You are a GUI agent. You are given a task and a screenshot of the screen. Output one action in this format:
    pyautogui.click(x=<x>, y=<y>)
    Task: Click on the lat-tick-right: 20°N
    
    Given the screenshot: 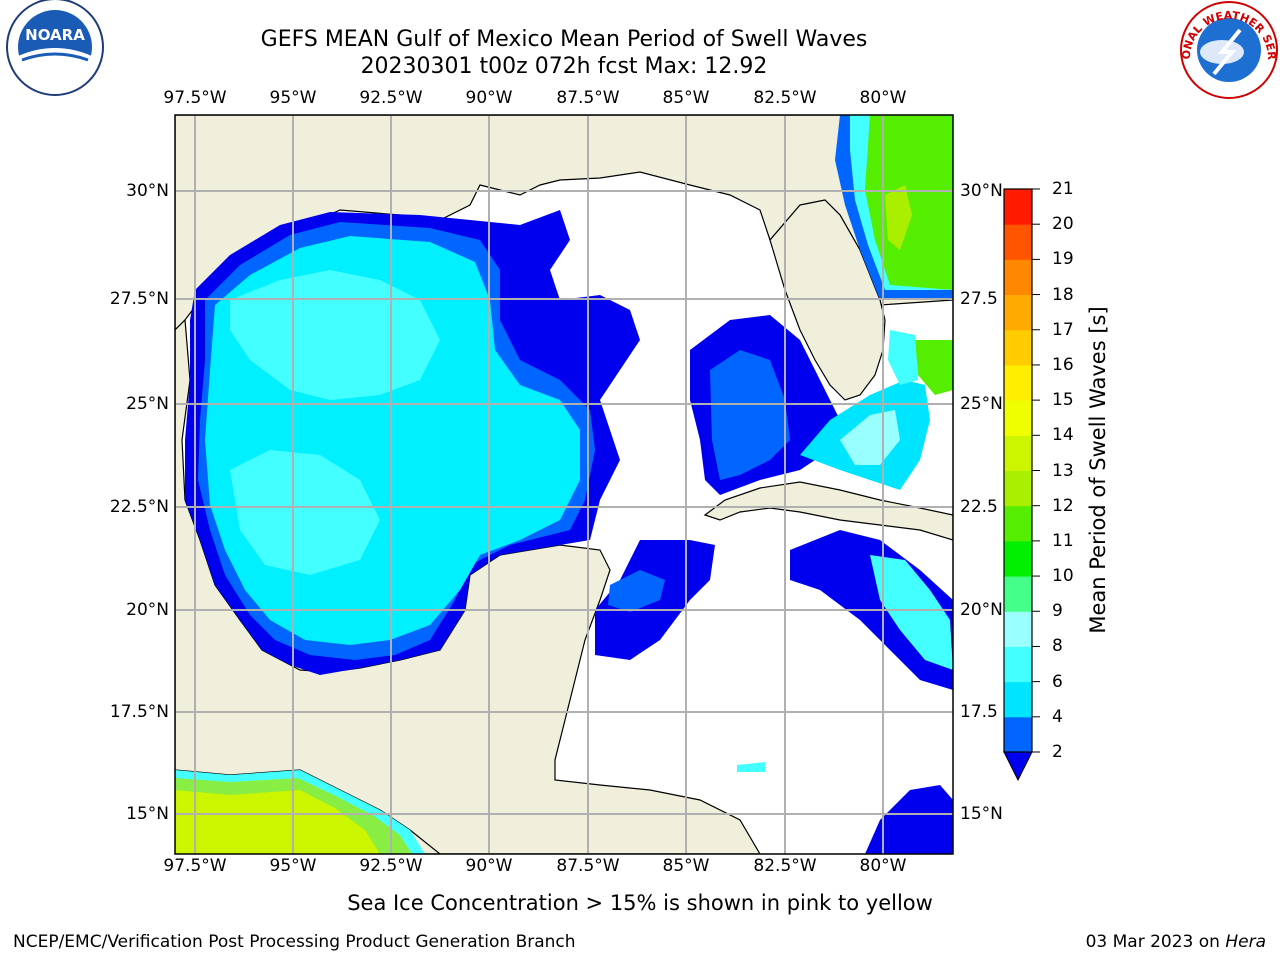 What is the action you would take?
    pyautogui.click(x=981, y=610)
    